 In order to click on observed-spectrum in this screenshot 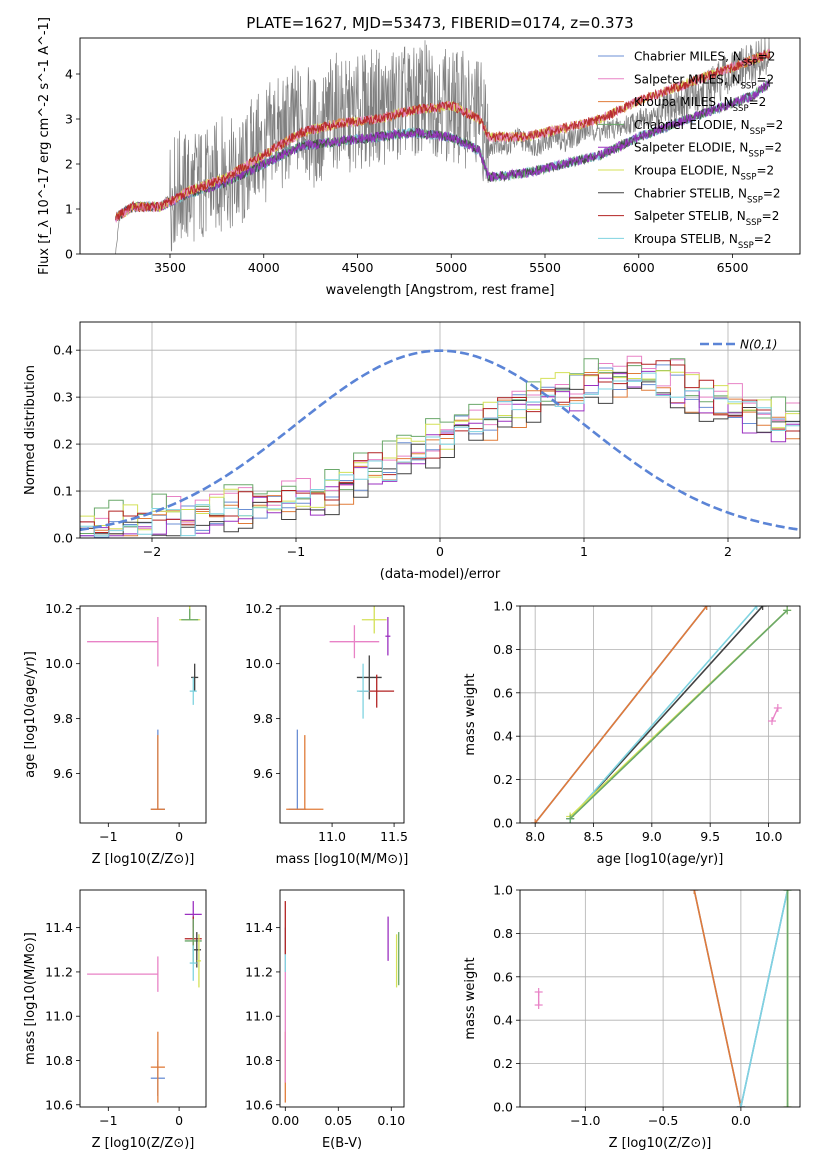, I will do `click(443, 146)`.